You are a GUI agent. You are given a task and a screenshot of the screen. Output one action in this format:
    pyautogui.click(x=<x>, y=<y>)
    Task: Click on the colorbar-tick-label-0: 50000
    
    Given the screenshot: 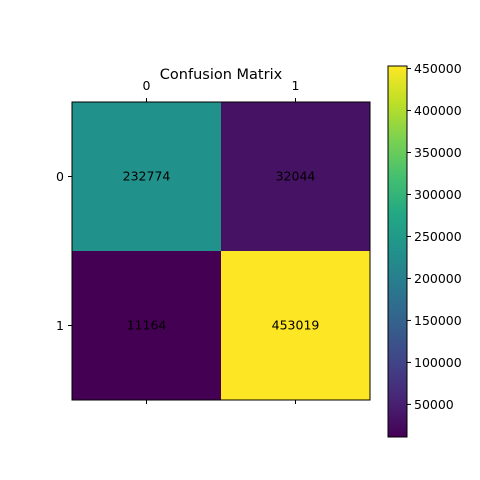 What is the action you would take?
    pyautogui.click(x=434, y=404)
    